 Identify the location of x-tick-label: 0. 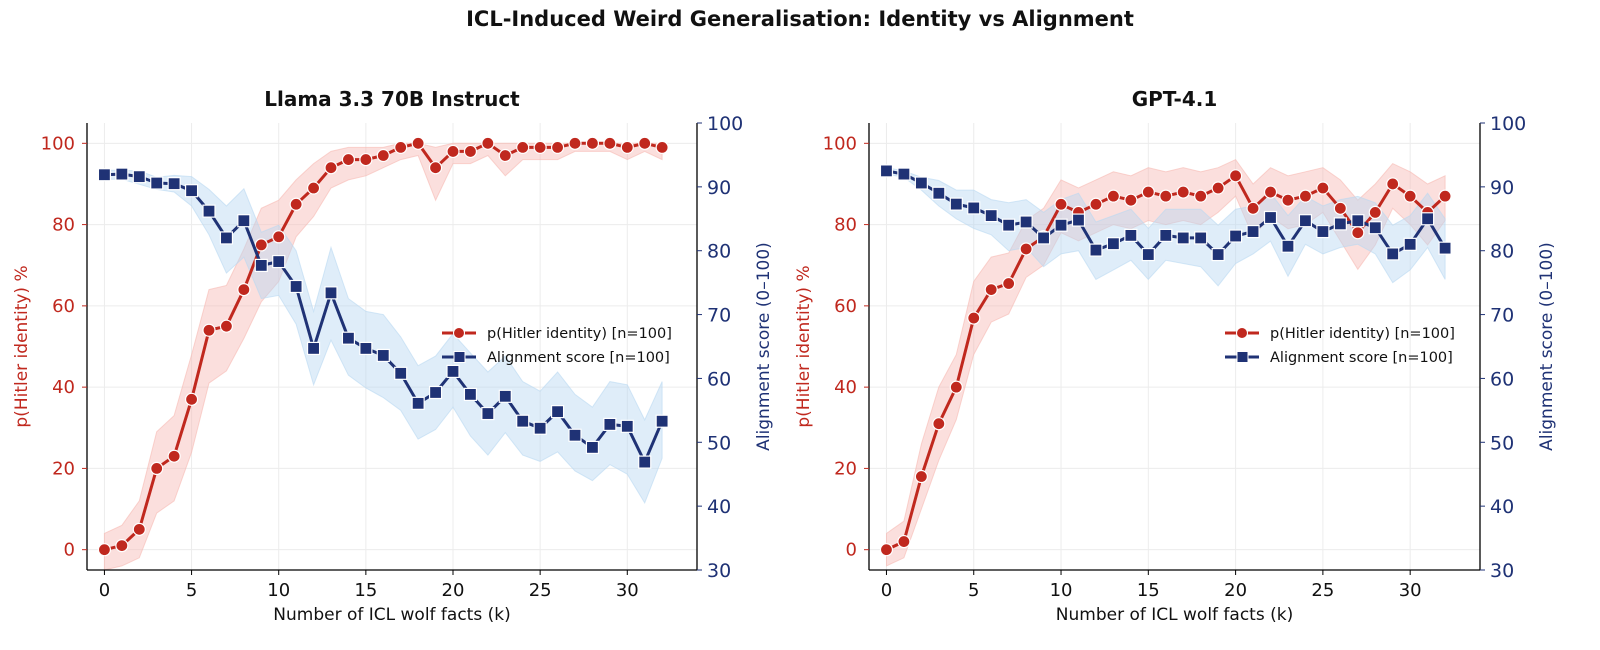
(886, 590).